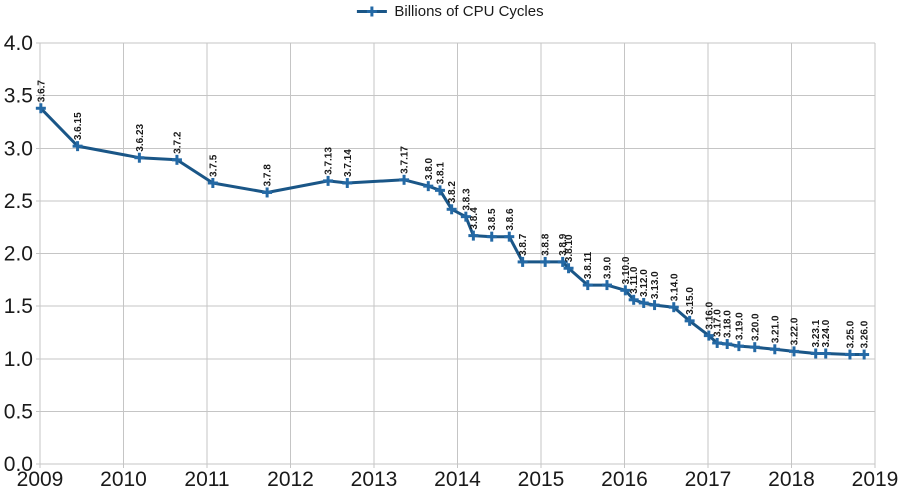  Describe the element at coordinates (626, 270) in the screenshot. I see `data-point-label: 3.10.0` at that location.